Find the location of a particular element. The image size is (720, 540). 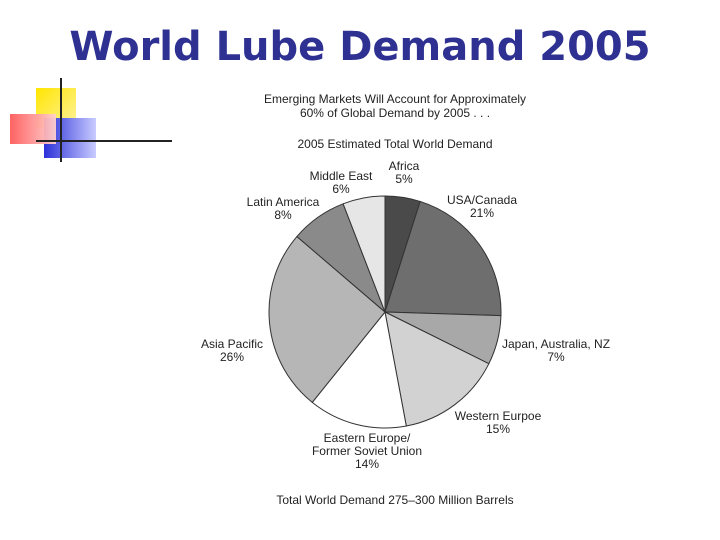

slice-value-label: 6% is located at coordinates (341, 189).